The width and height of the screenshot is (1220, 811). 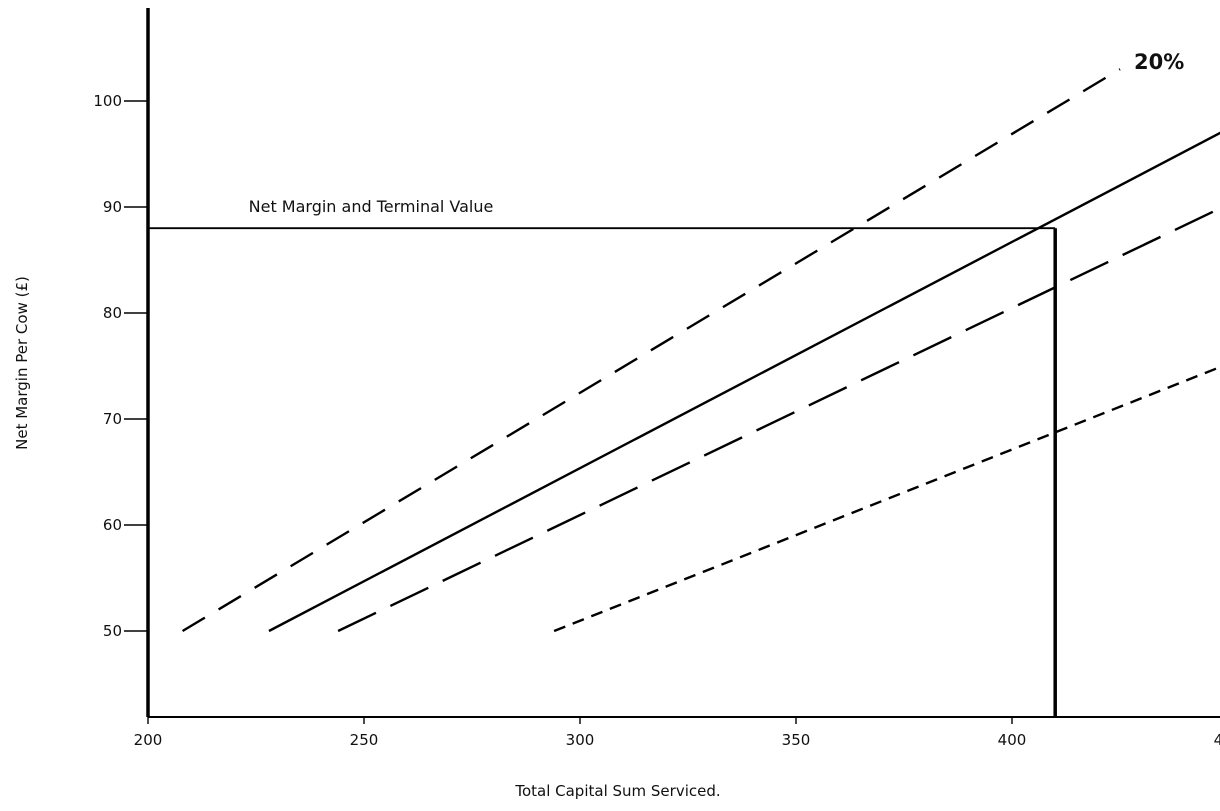 I want to click on y-tick-label: 100, so click(x=107, y=101).